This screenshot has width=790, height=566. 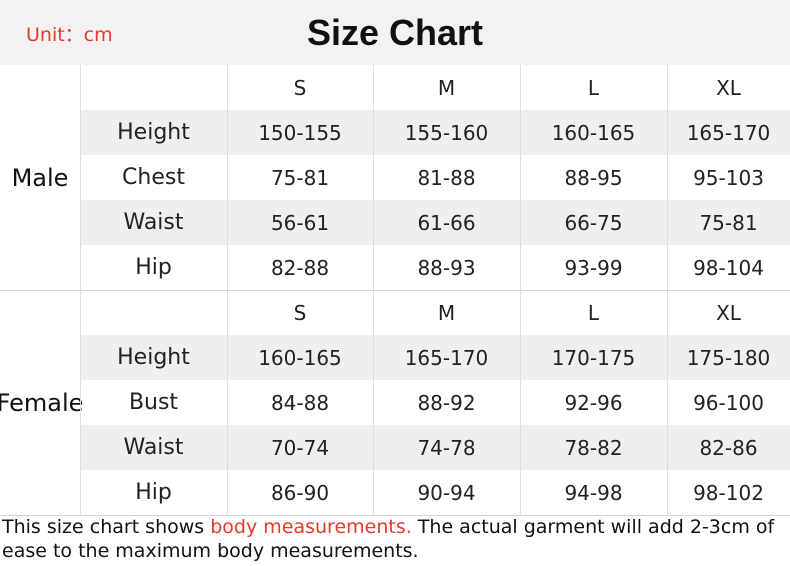 I want to click on measurement-cell: 88-92, so click(x=446, y=402).